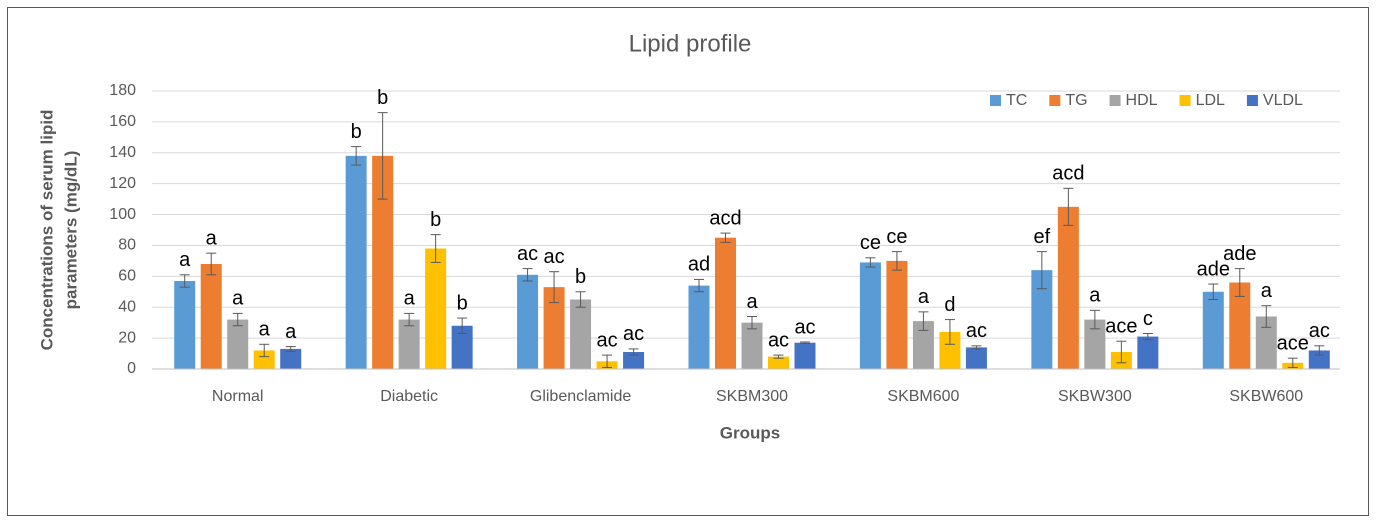  I want to click on x-tick-label: Glibenclamide, so click(580, 396).